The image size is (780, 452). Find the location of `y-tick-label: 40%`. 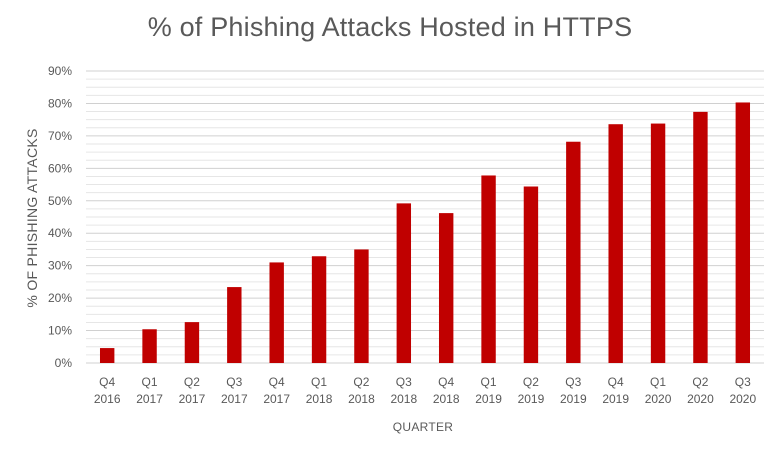

y-tick-label: 40% is located at coordinates (60, 233).